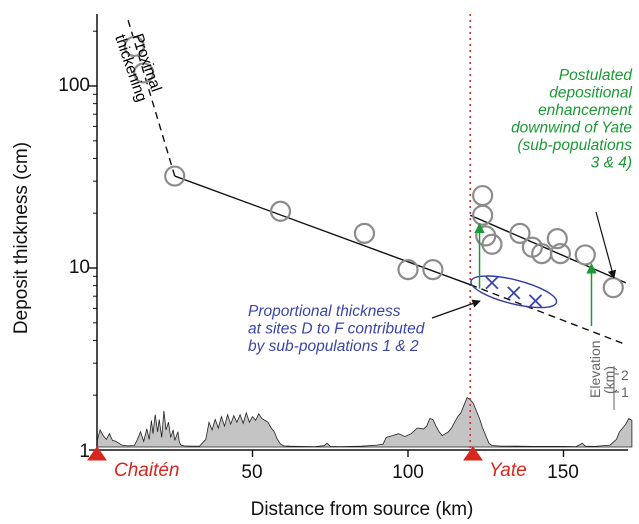  What do you see at coordinates (616, 388) in the screenshot?
I see `elevation-axis` at bounding box center [616, 388].